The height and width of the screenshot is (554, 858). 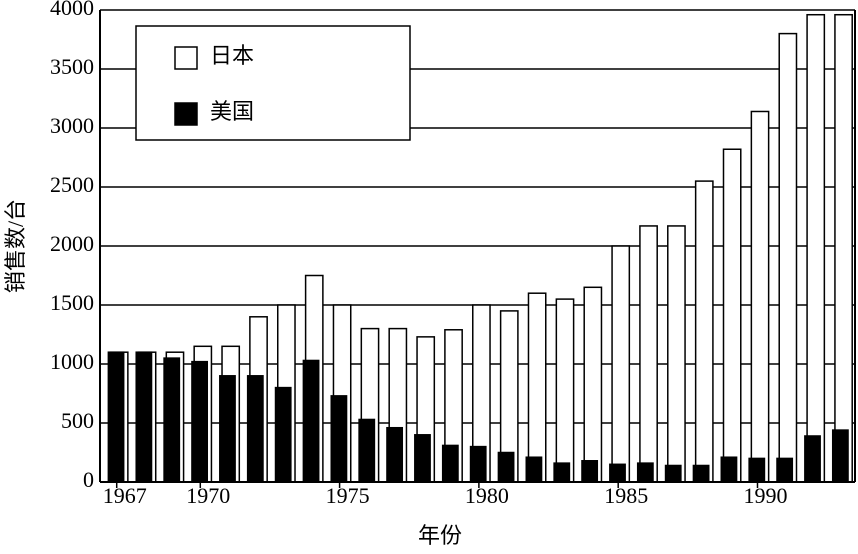 I want to click on x-tick-label: 1975, so click(x=348, y=495).